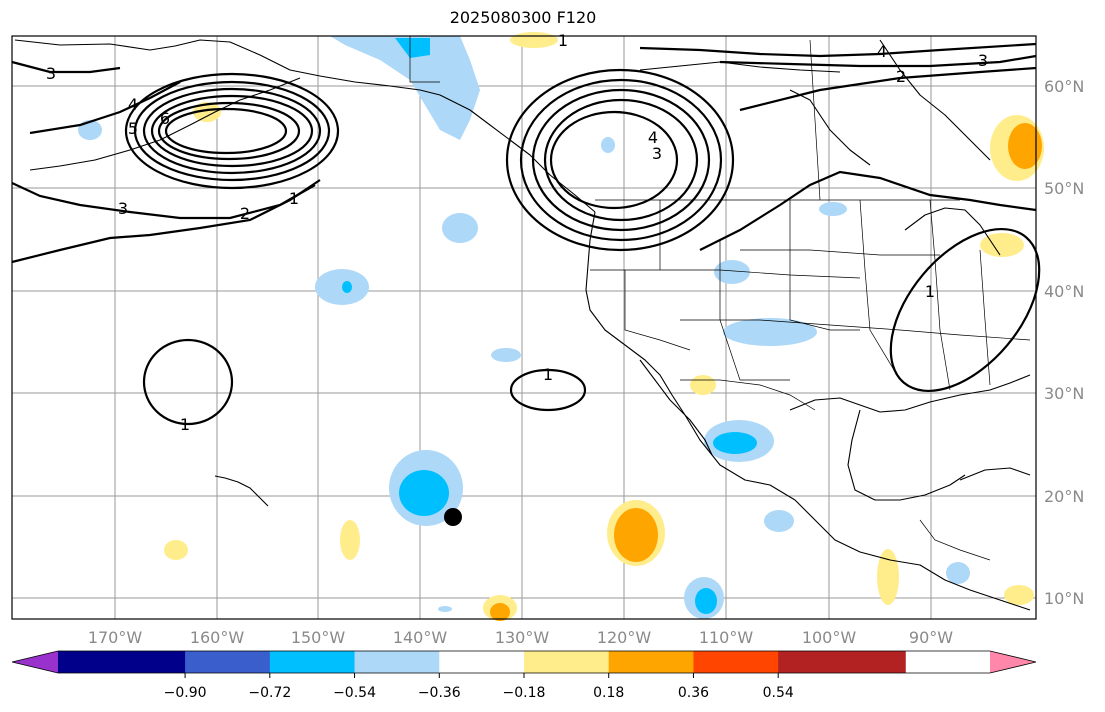  I want to click on neg-patch-southwest, so click(770, 332).